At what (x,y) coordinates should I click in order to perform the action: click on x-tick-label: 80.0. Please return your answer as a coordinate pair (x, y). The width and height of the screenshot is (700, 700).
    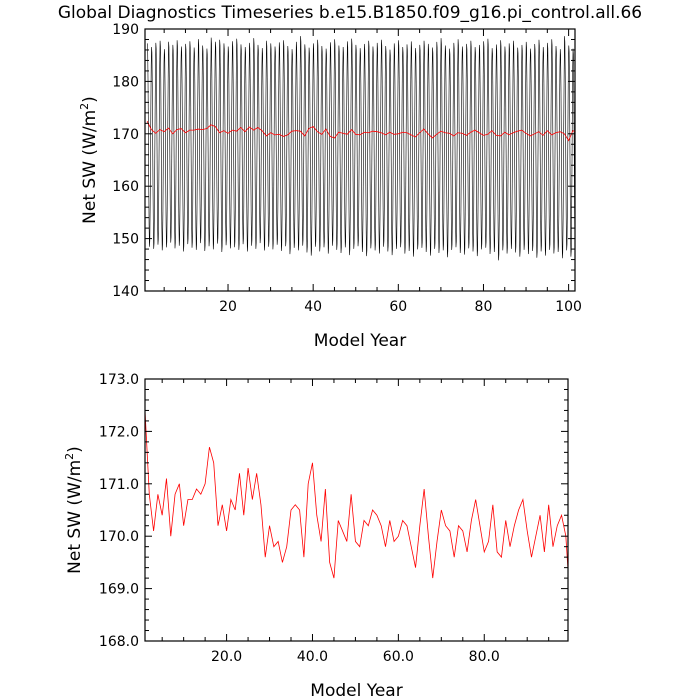
    Looking at the image, I should click on (484, 657).